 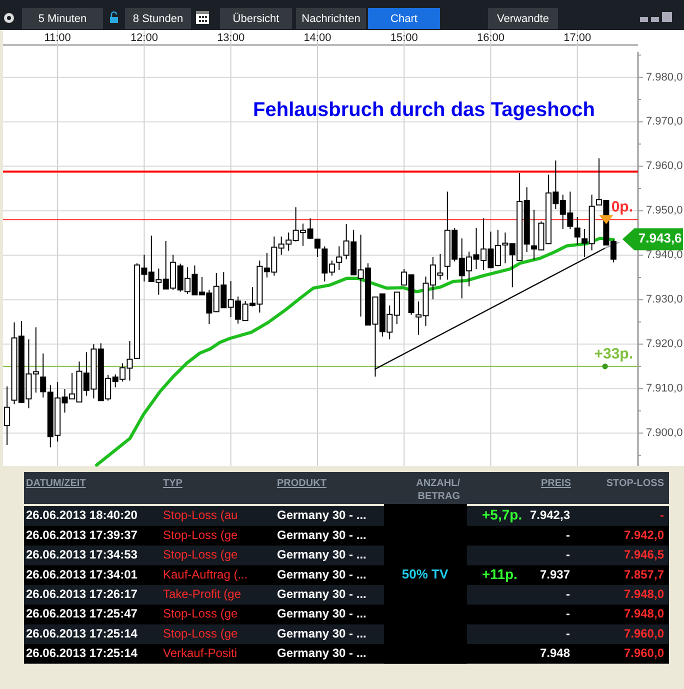 I want to click on x-tick-label: 11:00, so click(x=57, y=38).